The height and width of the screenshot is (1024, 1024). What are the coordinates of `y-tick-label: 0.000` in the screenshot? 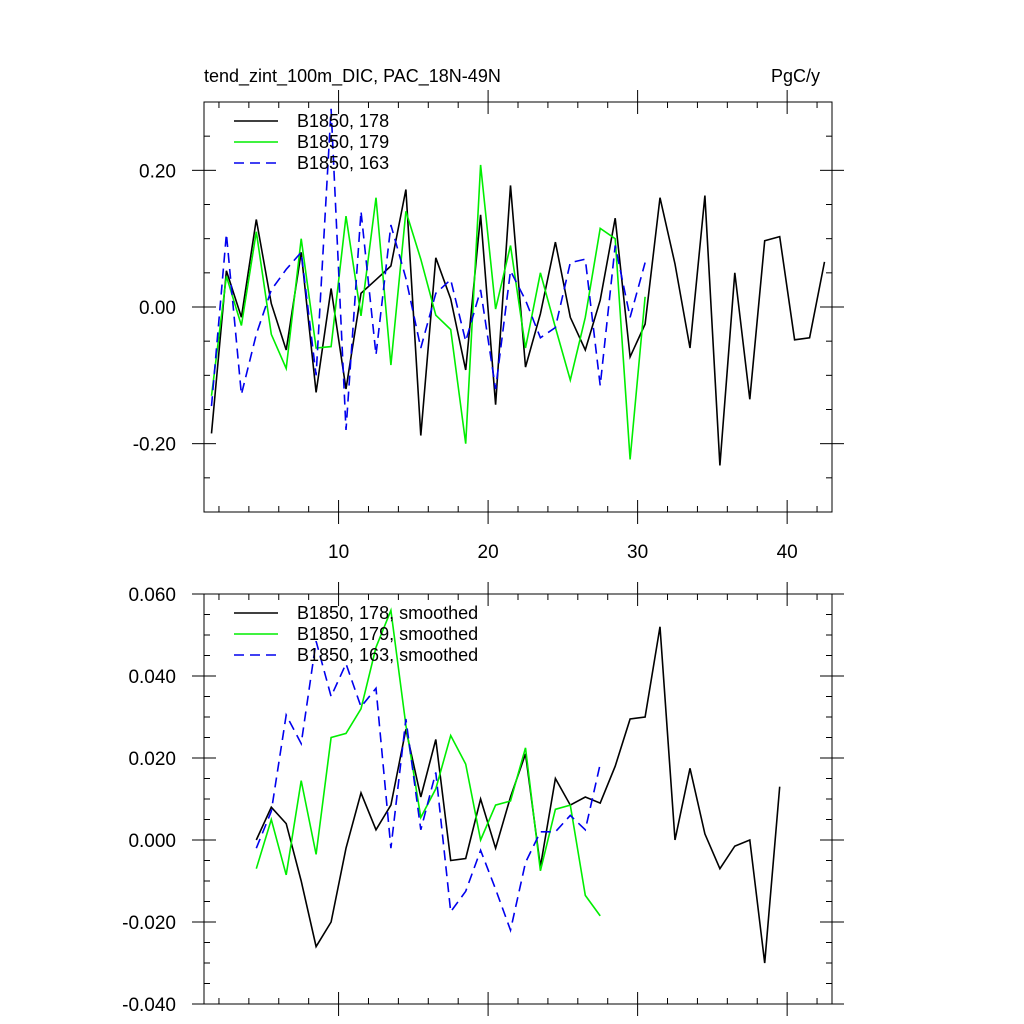 It's located at (152, 841).